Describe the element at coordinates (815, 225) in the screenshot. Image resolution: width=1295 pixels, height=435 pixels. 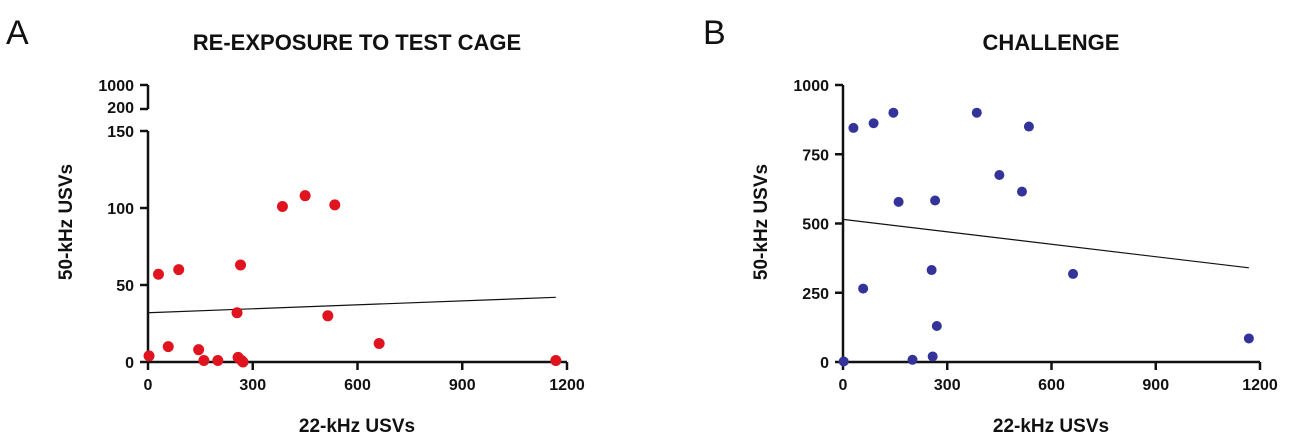
I see `y-tick-label: 500` at that location.